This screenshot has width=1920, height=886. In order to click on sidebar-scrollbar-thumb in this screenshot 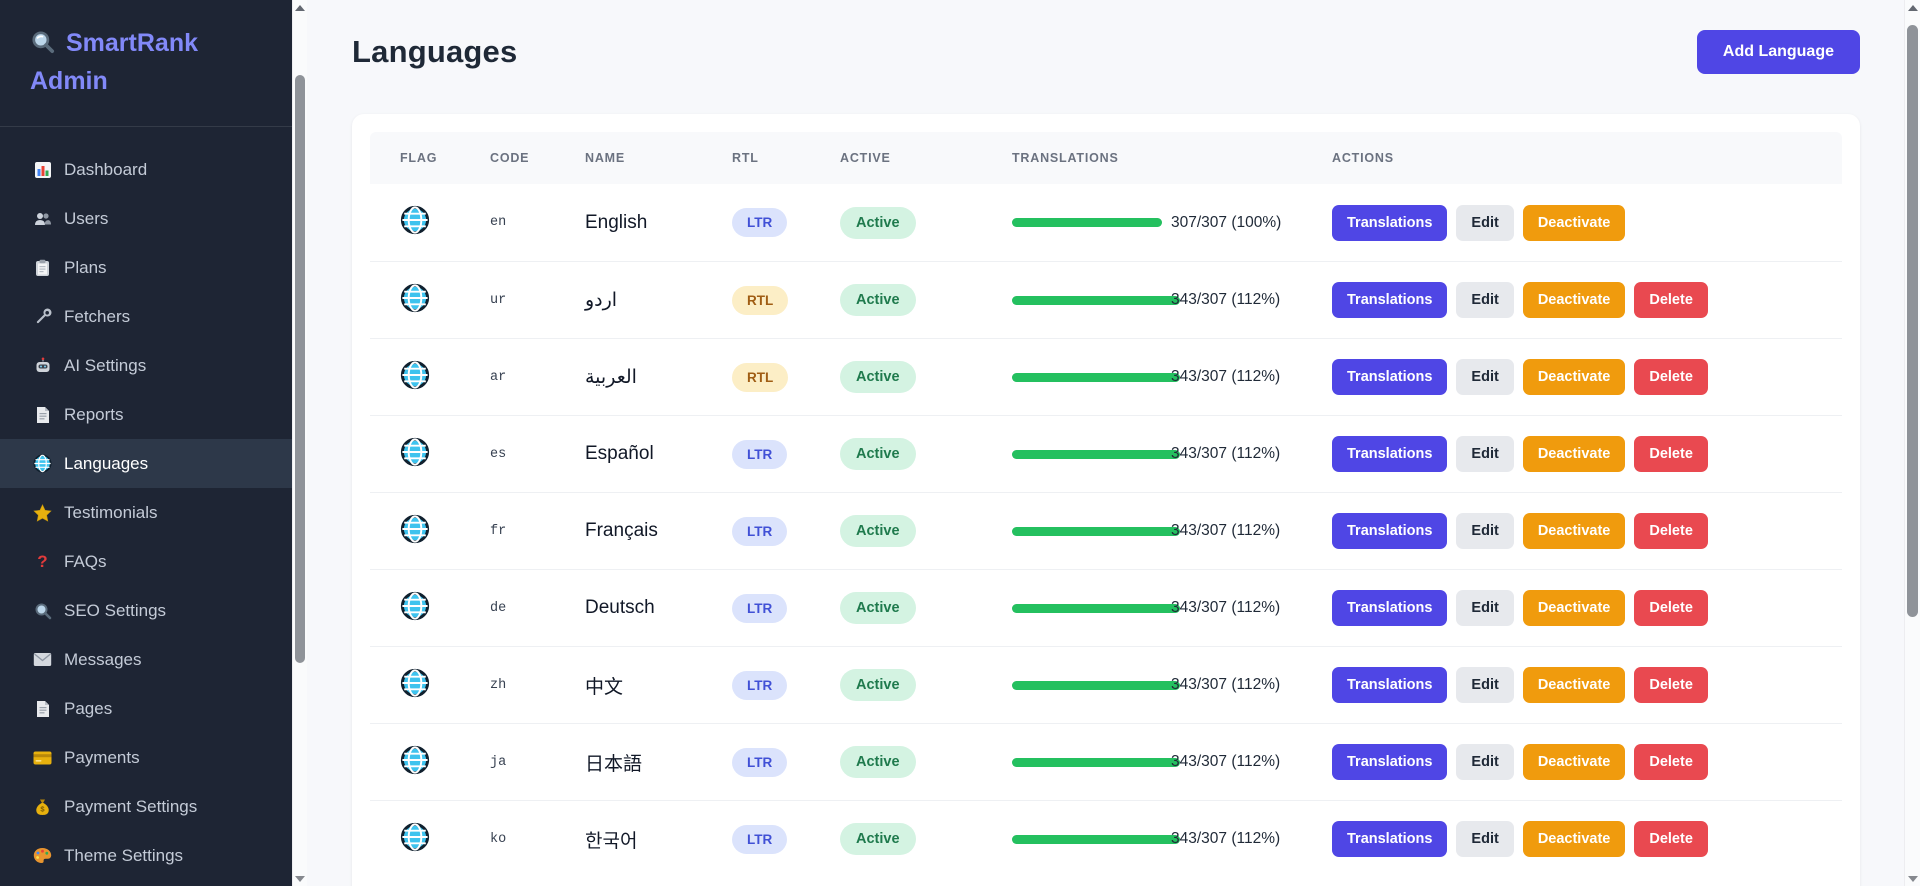, I will do `click(300, 369)`.